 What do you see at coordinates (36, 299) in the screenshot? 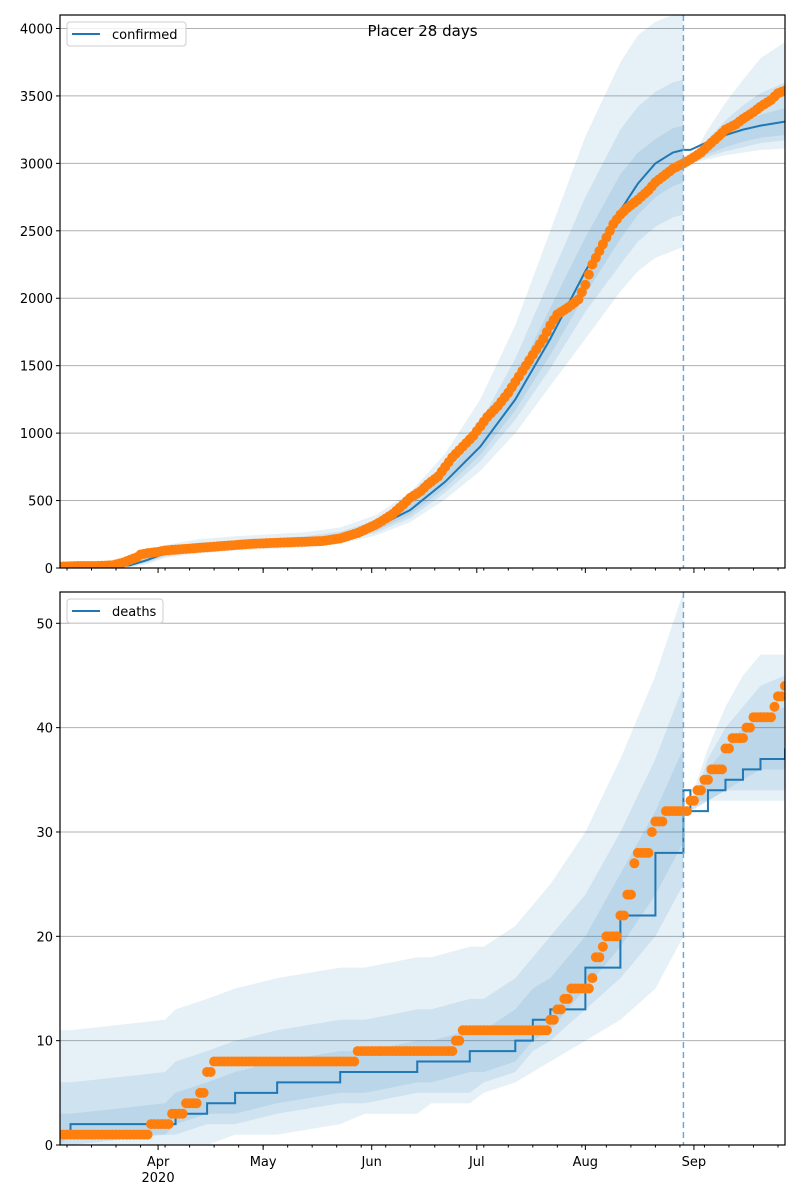
I see `y-tick-label: 2000` at bounding box center [36, 299].